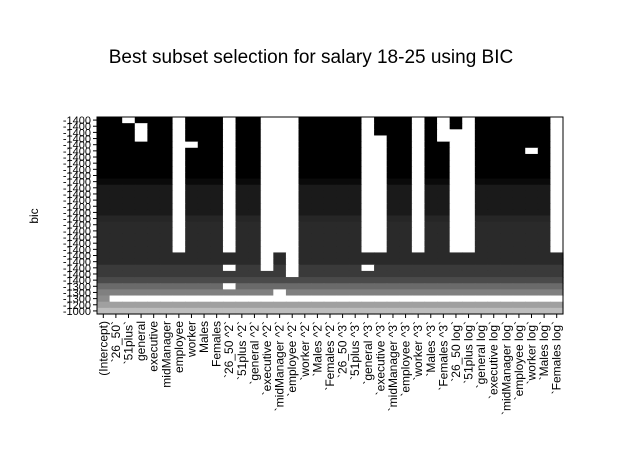 The height and width of the screenshot is (452, 622). What do you see at coordinates (393, 366) in the screenshot?
I see `x-tick-label: `midManager ^3`` at bounding box center [393, 366].